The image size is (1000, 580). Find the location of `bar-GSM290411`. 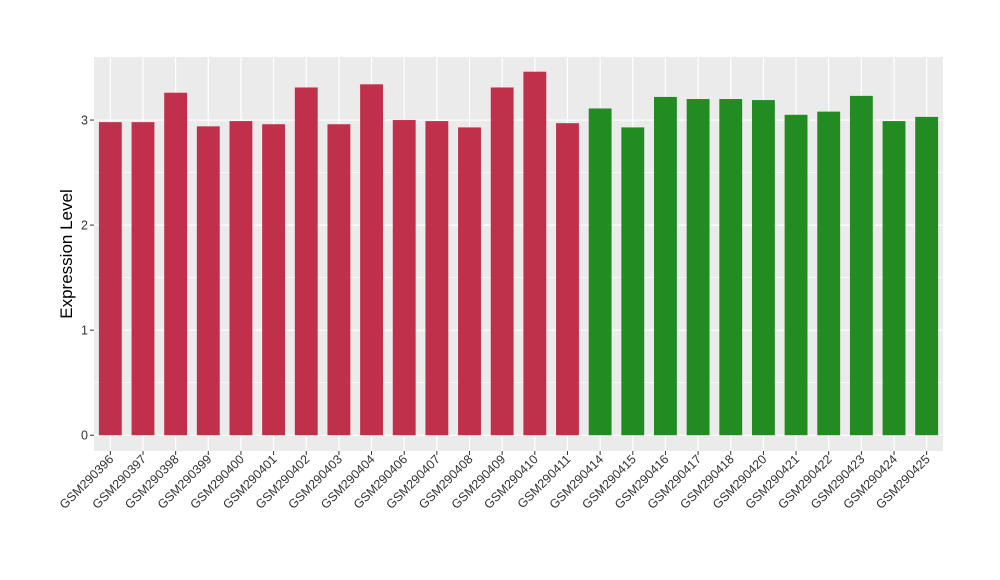

bar-GSM290411 is located at coordinates (567, 279).